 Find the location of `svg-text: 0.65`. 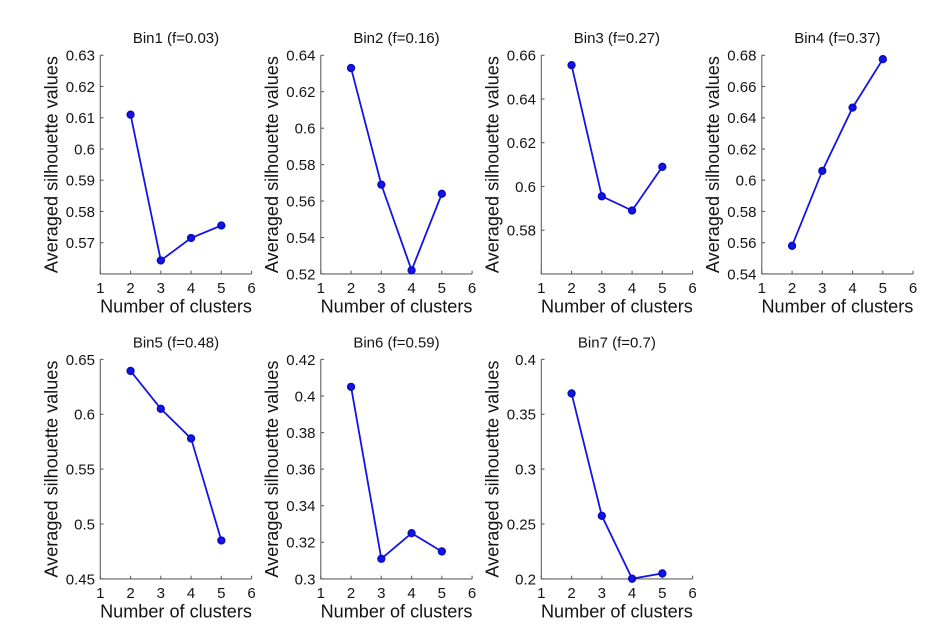

svg-text: 0.65 is located at coordinates (80, 360).